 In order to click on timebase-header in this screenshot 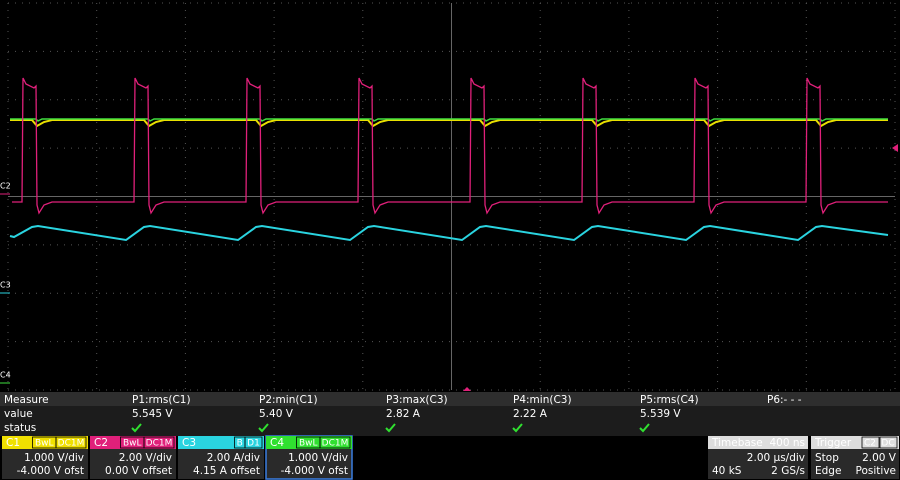, I will do `click(758, 442)`.